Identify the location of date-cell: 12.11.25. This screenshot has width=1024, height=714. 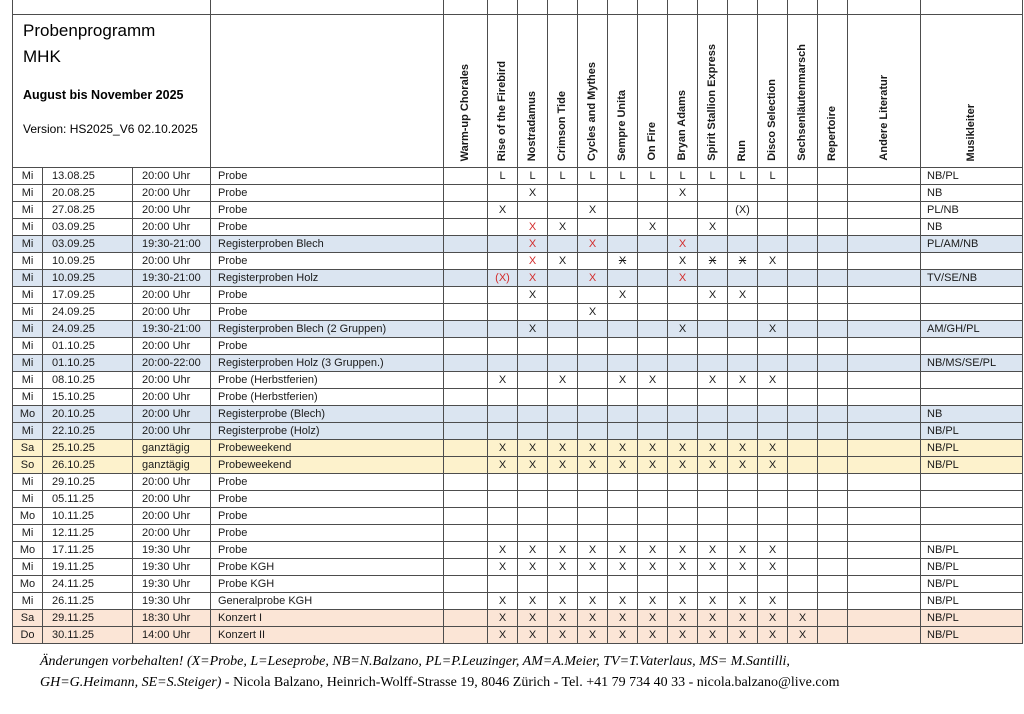
(88, 533).